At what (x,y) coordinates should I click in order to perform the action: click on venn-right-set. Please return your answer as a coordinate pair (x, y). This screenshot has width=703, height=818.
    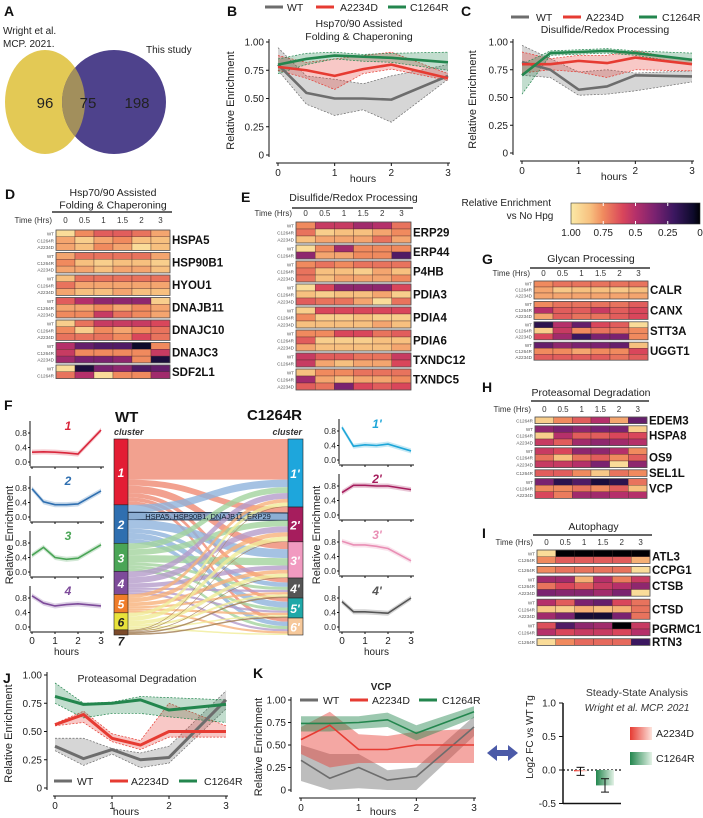
    Looking at the image, I should click on (114, 102).